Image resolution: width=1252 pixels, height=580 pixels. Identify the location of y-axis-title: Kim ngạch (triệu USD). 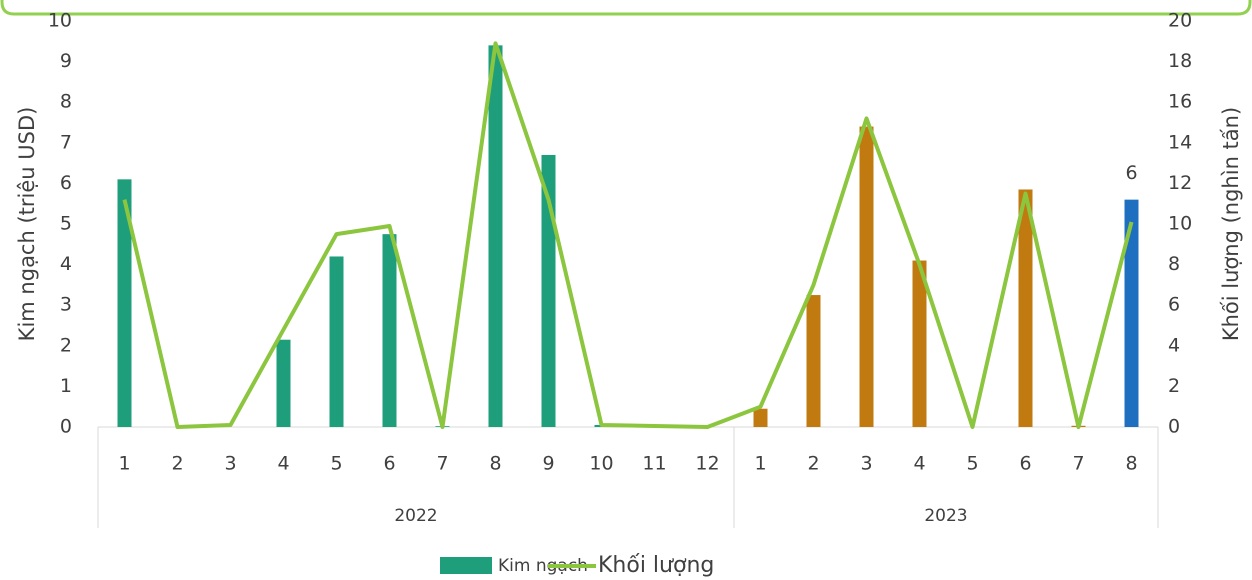
(27, 224).